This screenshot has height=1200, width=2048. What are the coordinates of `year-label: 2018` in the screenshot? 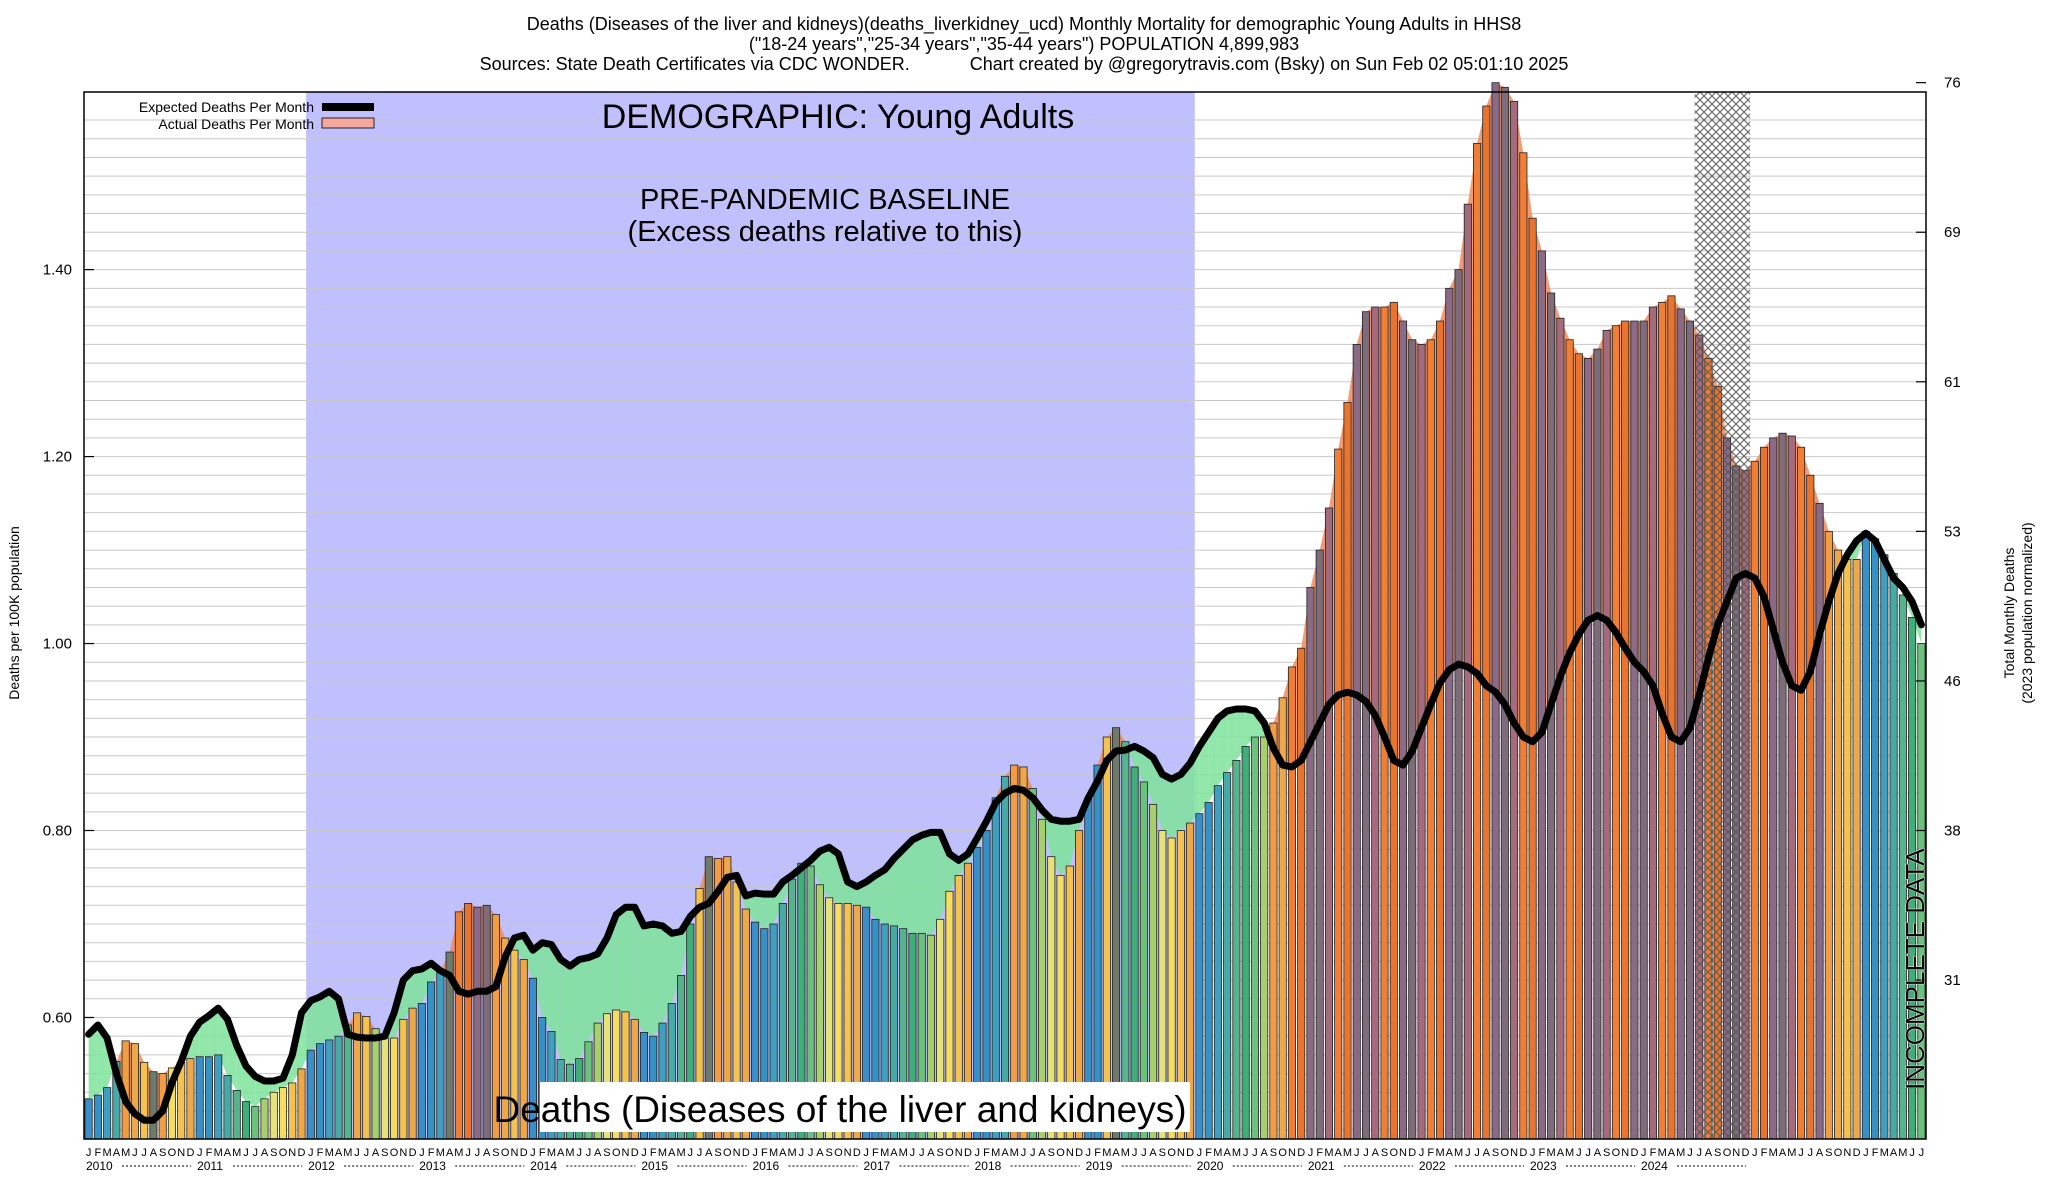 It's located at (988, 1166).